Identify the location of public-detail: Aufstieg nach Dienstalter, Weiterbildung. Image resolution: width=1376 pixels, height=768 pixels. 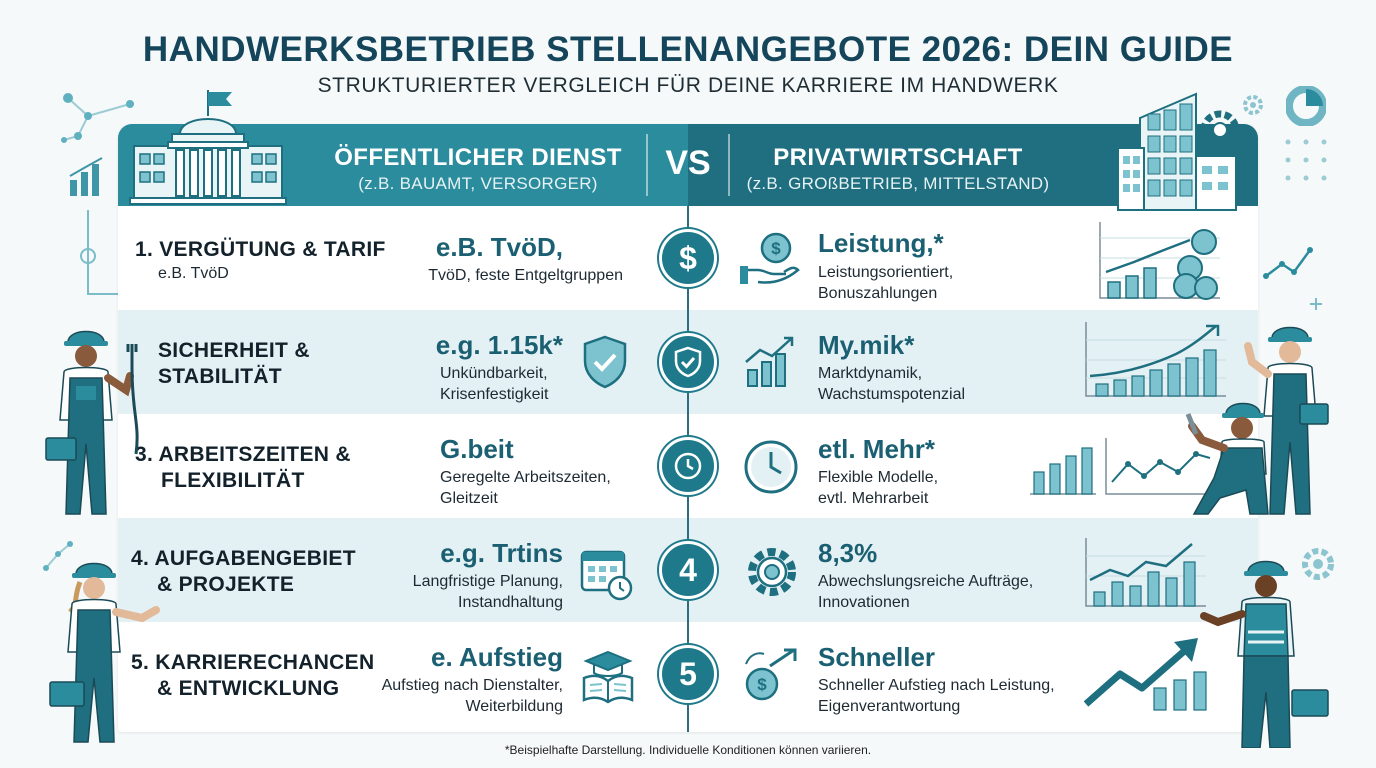
(472, 696).